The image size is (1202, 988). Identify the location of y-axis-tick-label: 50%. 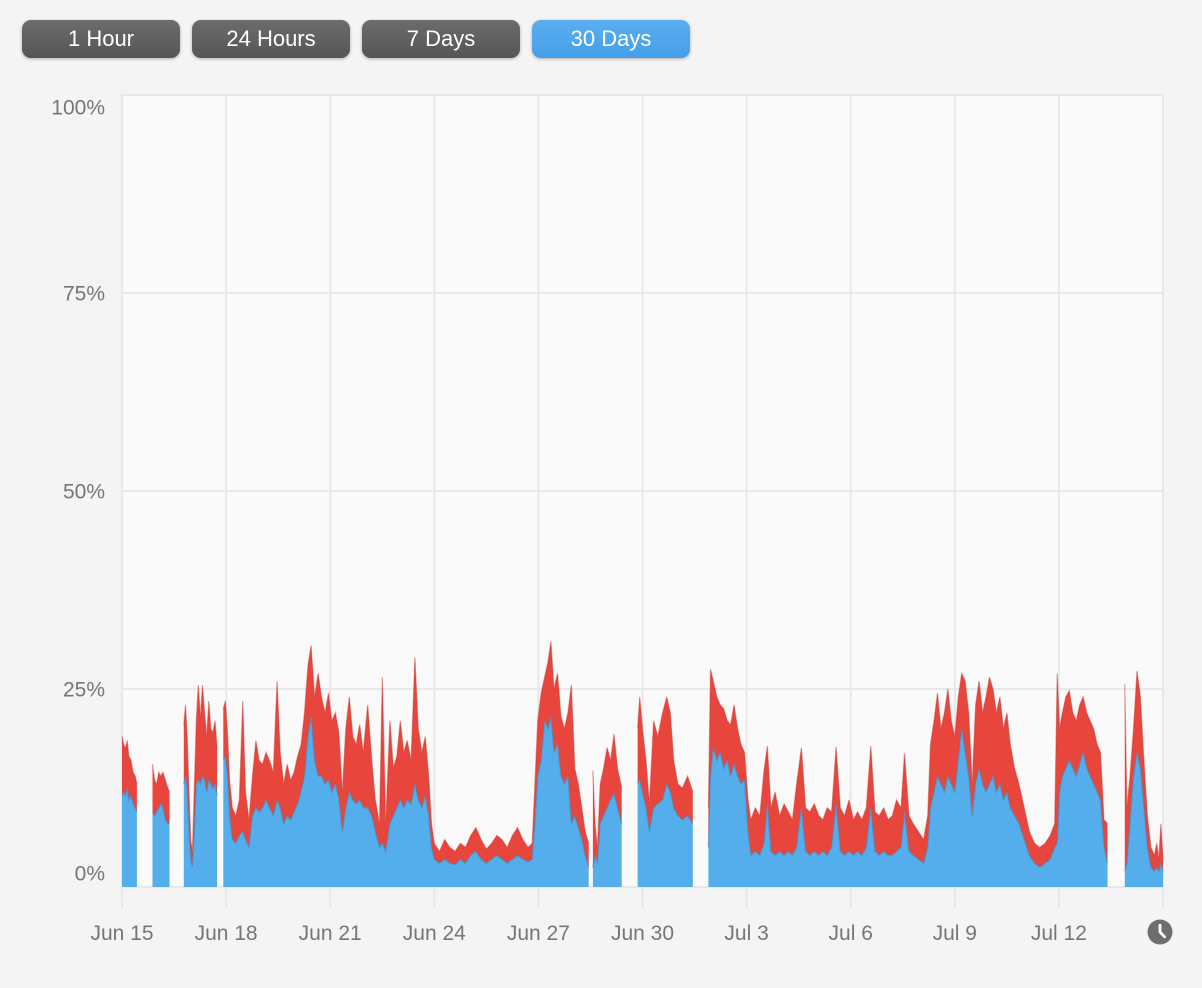
(84, 492).